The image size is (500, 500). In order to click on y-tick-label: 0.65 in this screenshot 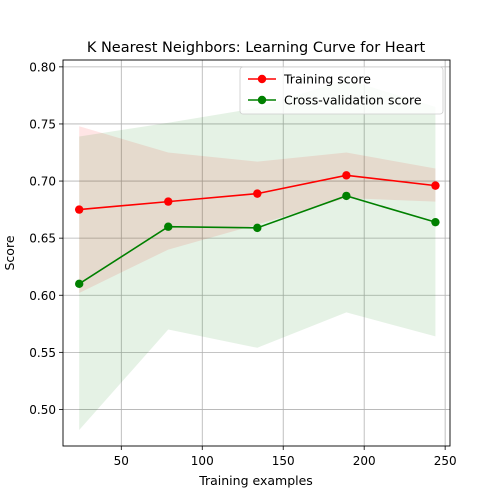, I will do `click(42, 239)`.